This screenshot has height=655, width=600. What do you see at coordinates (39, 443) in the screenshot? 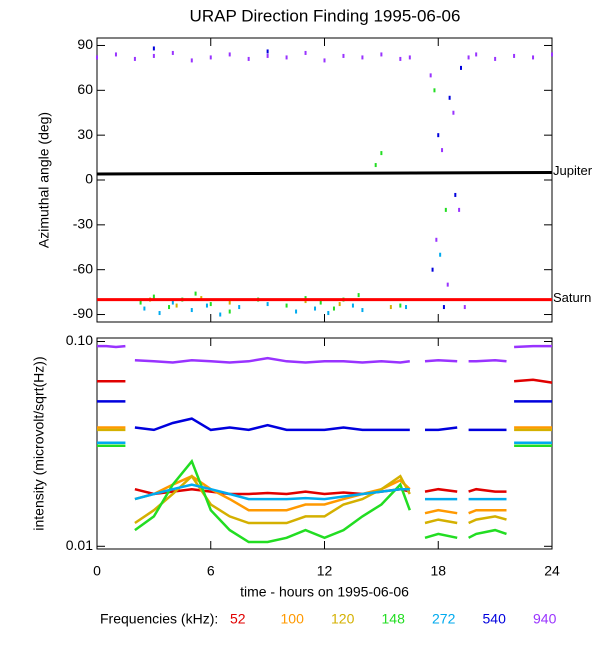
I see `y-axis-label: intensity (microvolt/sqrt(Hz))` at bounding box center [39, 443].